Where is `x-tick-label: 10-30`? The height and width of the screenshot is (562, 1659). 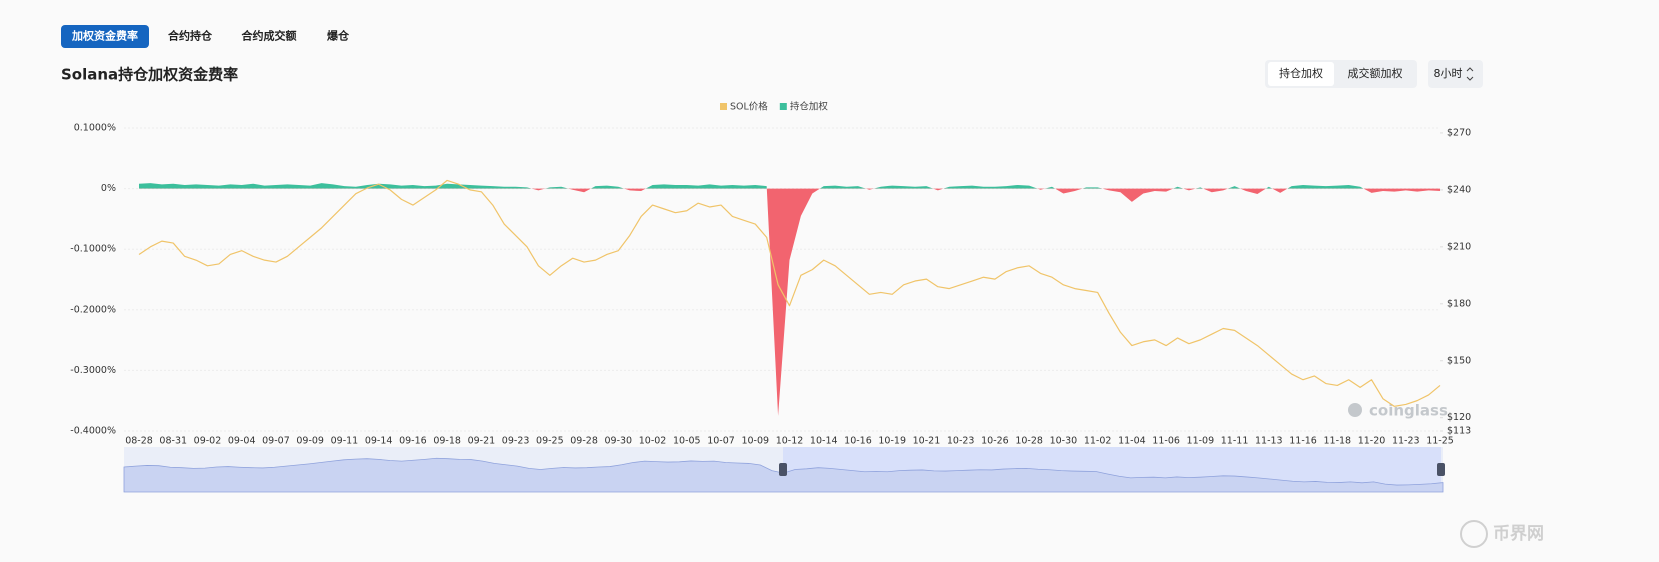
x-tick-label: 10-30 is located at coordinates (1064, 441).